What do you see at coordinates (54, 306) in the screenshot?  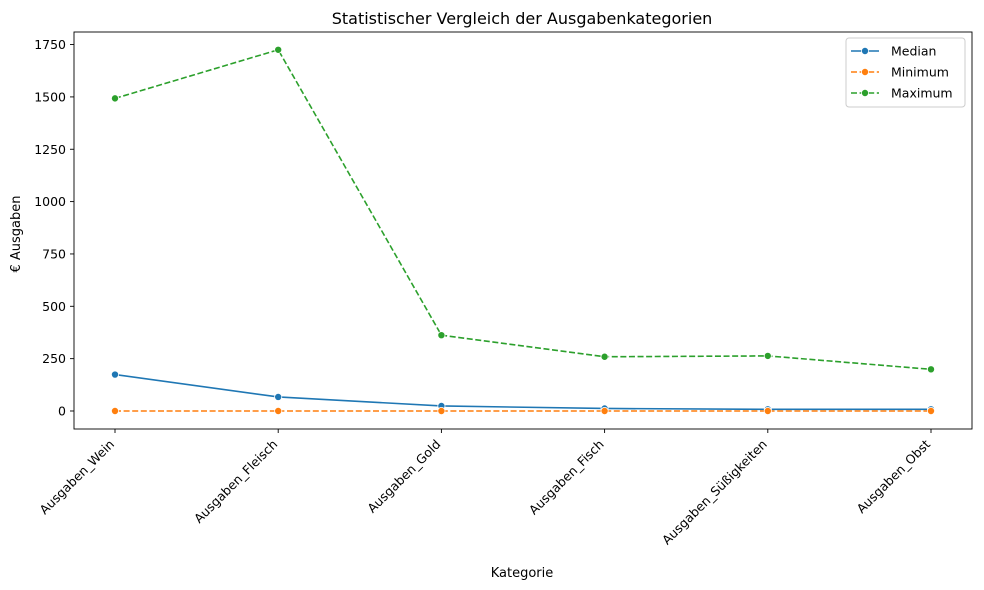 I see `y-tick-label: 500` at bounding box center [54, 306].